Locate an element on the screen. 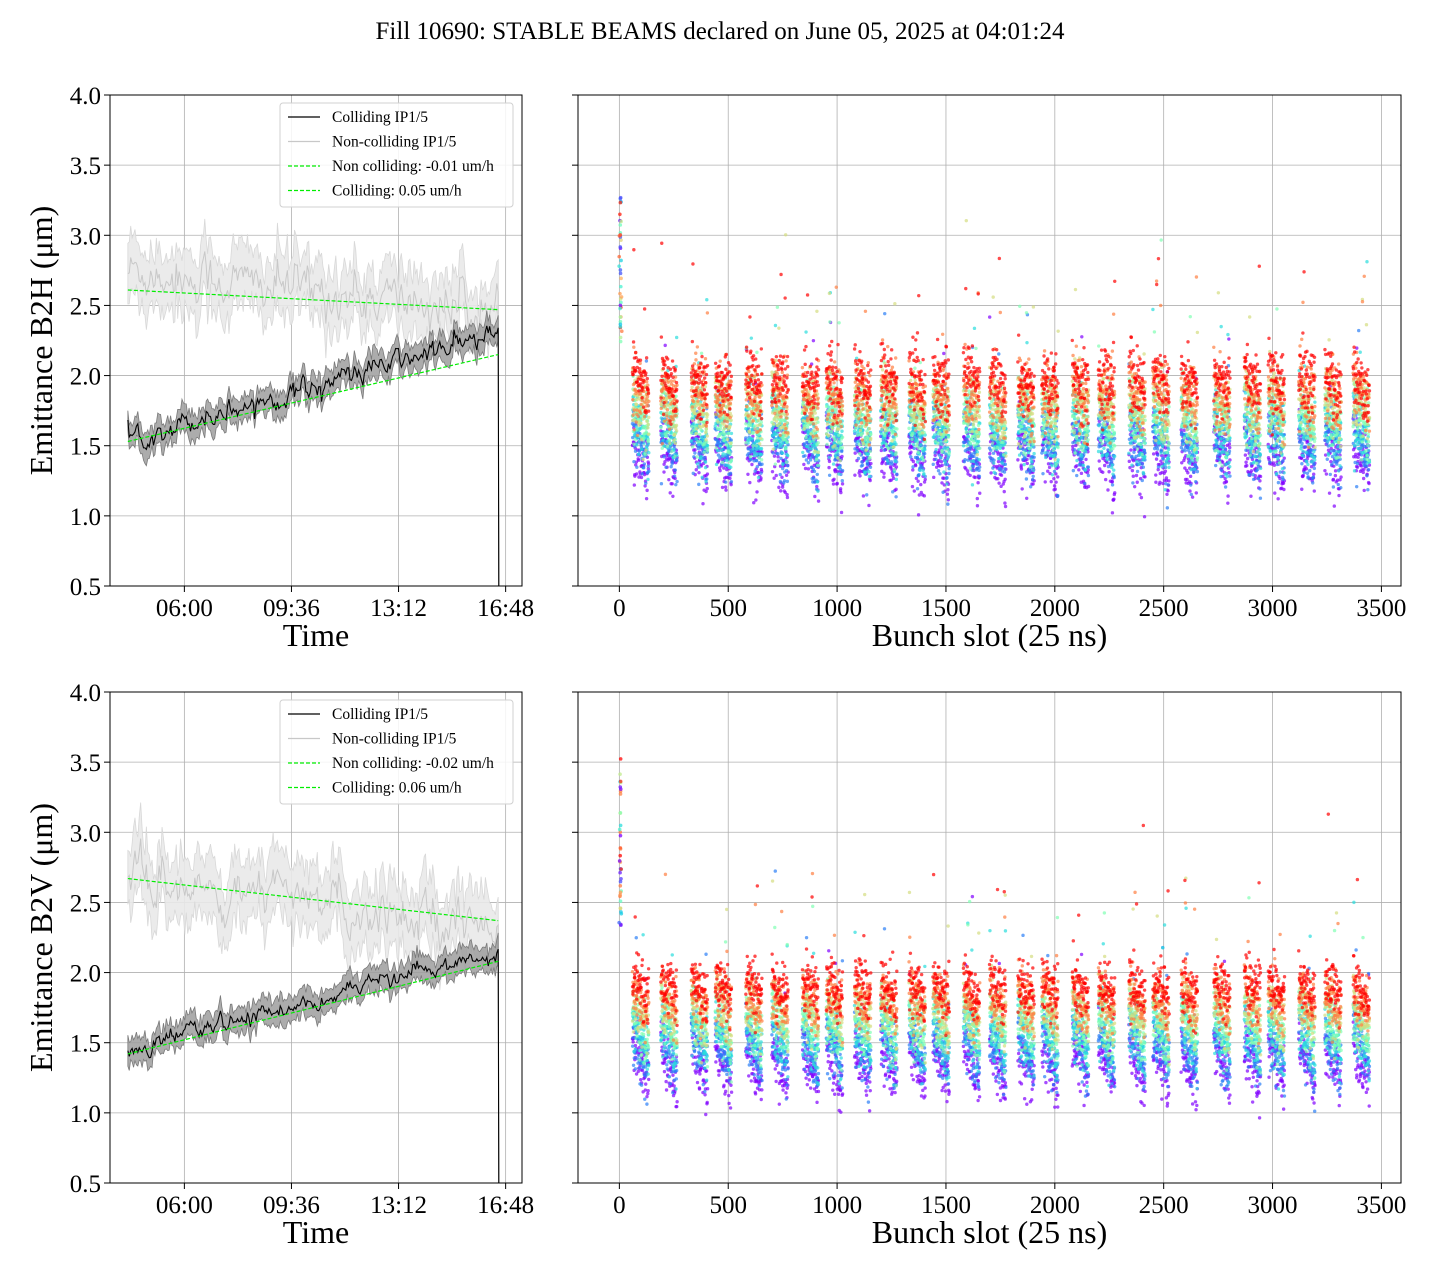 Image resolution: width=1440 pixels, height=1280 pixels. top-left-band-colliding is located at coordinates (313, 448).